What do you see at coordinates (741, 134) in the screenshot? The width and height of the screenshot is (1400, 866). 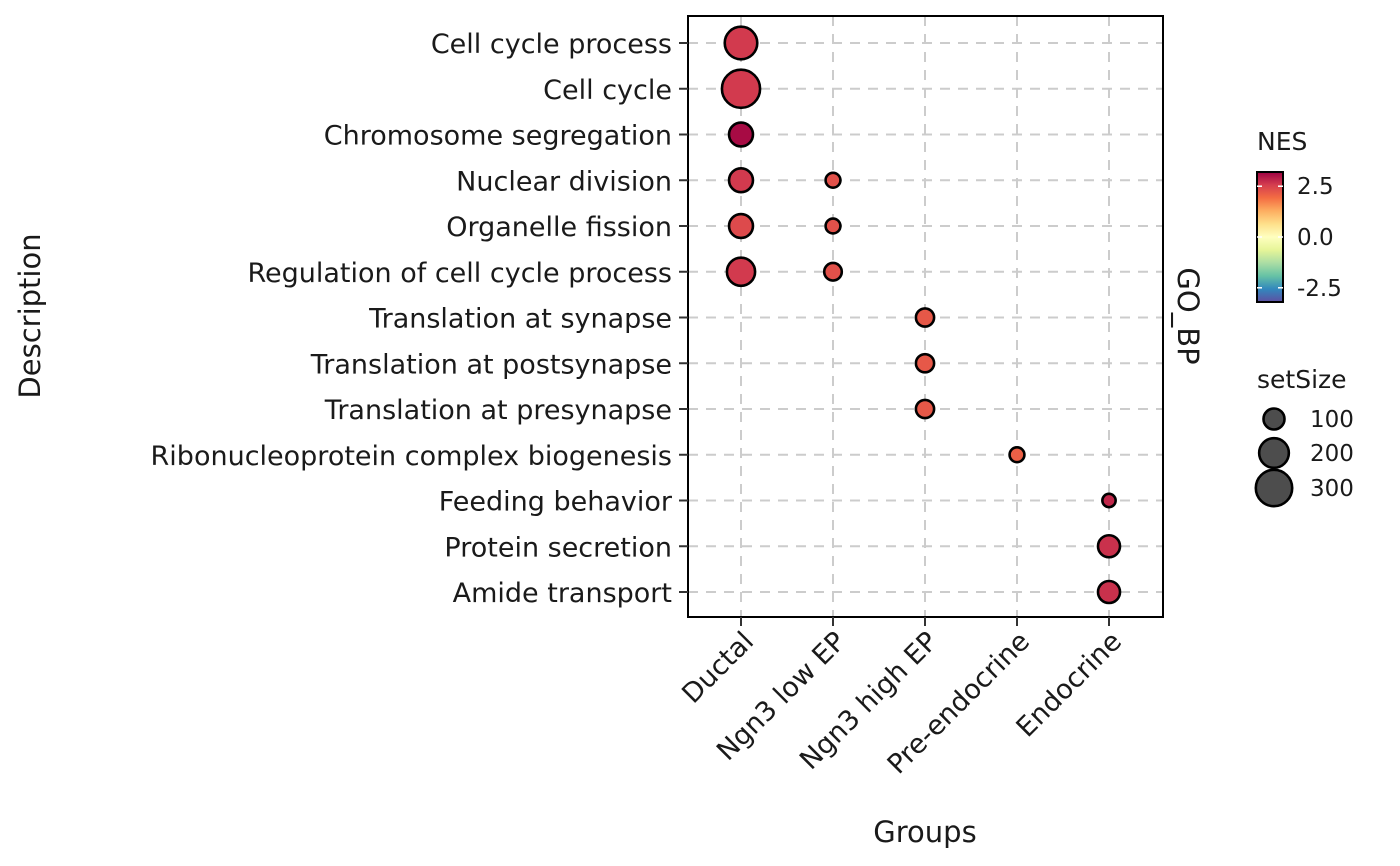 I see `point-ductal-chromosome-segregation` at bounding box center [741, 134].